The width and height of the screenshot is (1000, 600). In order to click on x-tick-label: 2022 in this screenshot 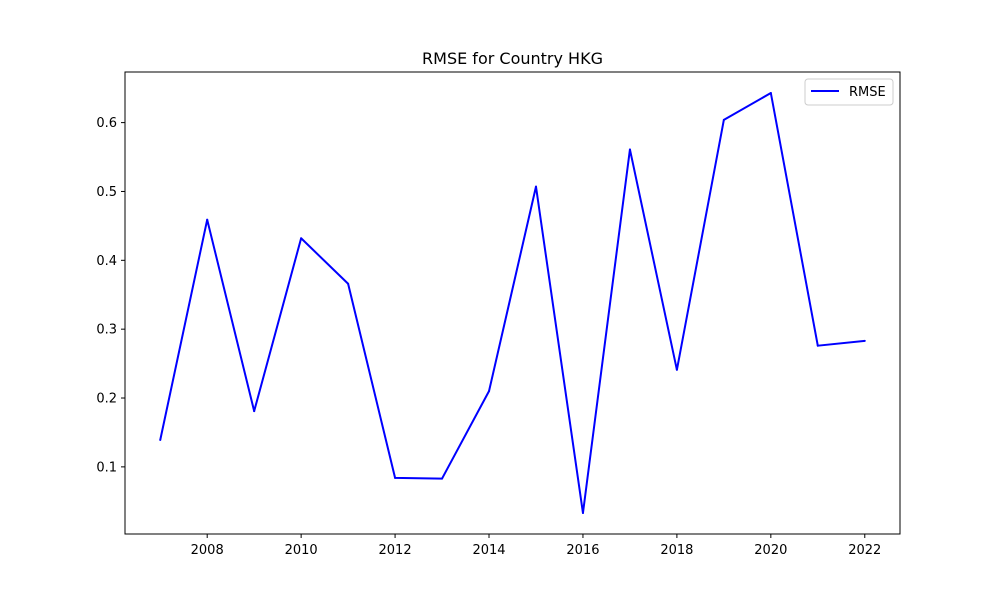, I will do `click(864, 550)`.